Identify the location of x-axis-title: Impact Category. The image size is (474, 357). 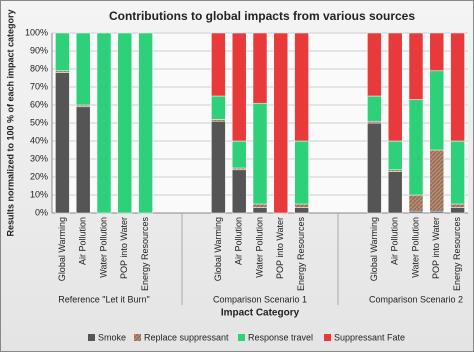
(260, 313).